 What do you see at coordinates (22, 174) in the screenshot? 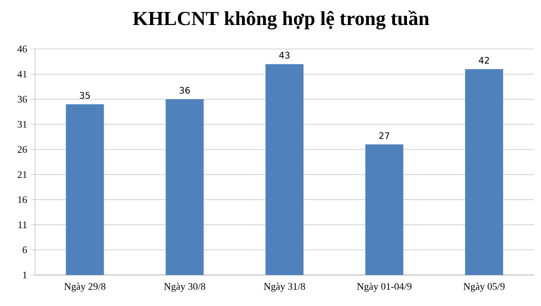
I see `y-tick-label: 21` at bounding box center [22, 174].